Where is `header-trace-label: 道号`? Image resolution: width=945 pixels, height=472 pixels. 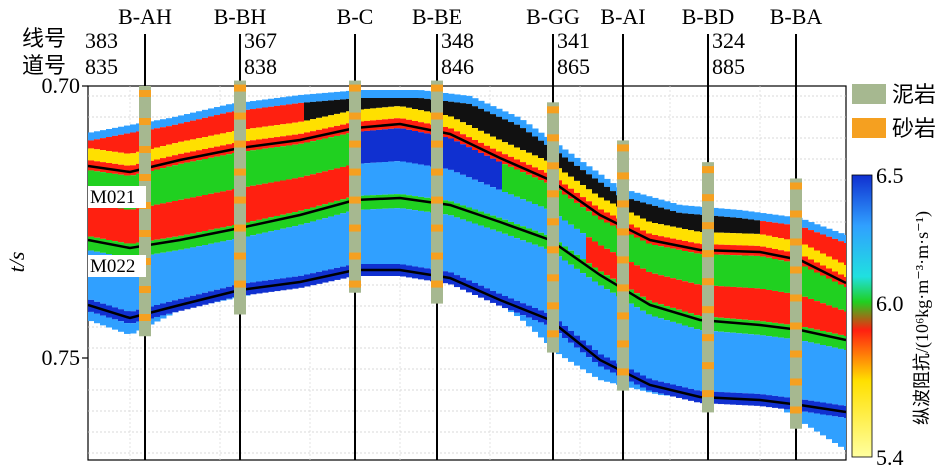 header-trace-label: 道号 is located at coordinates (44, 65).